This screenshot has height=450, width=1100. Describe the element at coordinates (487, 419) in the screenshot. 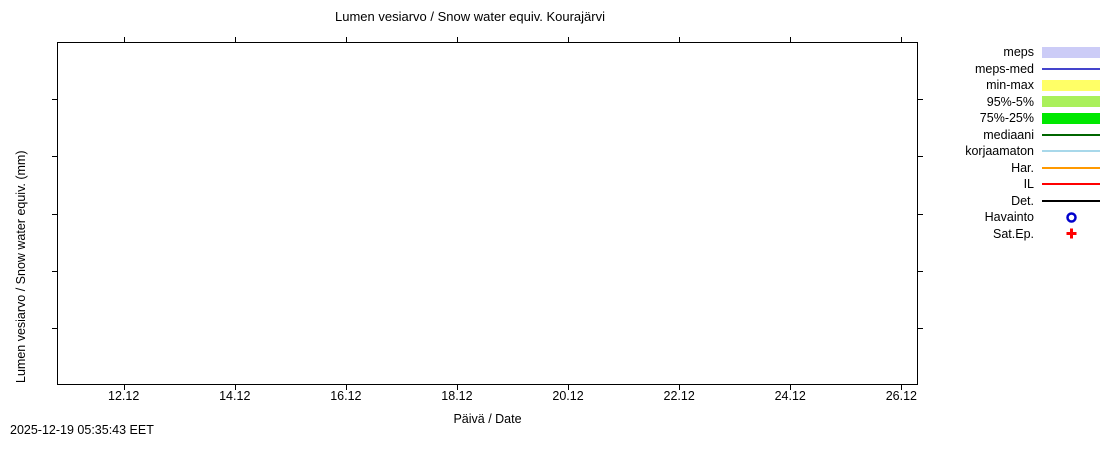

I see `x-axis-label: Päivä / Date` at that location.